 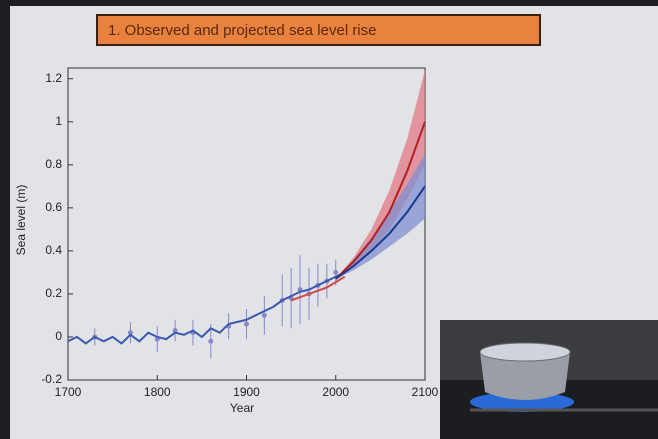 I want to click on x-tick-label: 1700, so click(x=68, y=392).